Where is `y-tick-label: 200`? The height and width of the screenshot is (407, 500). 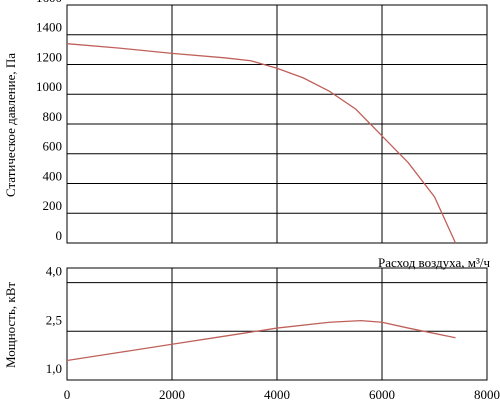
y-tick-label: 200 is located at coordinates (53, 205).